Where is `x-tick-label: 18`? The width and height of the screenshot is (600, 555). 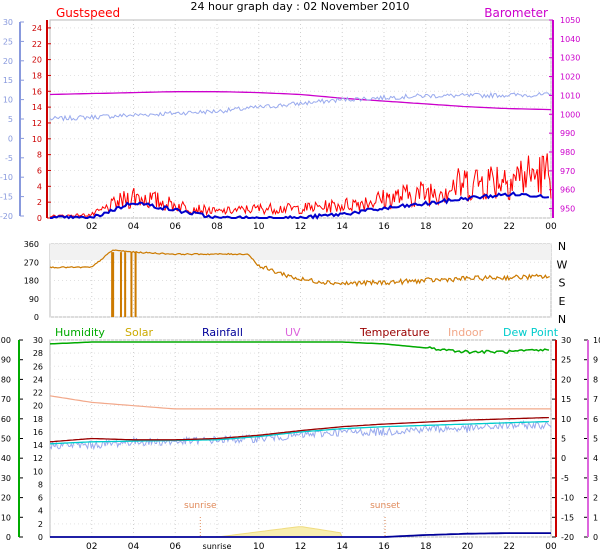 x-tick-label: 18 is located at coordinates (426, 547).